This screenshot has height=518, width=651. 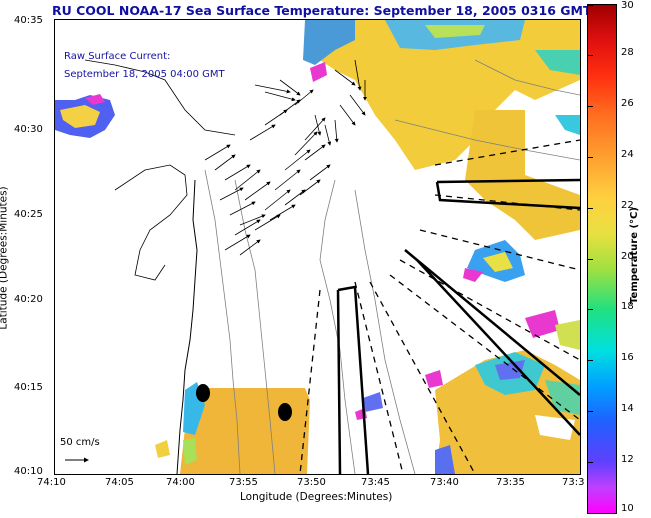 What do you see at coordinates (627, 52) in the screenshot?
I see `colorbar-tick-label: 28` at bounding box center [627, 52].